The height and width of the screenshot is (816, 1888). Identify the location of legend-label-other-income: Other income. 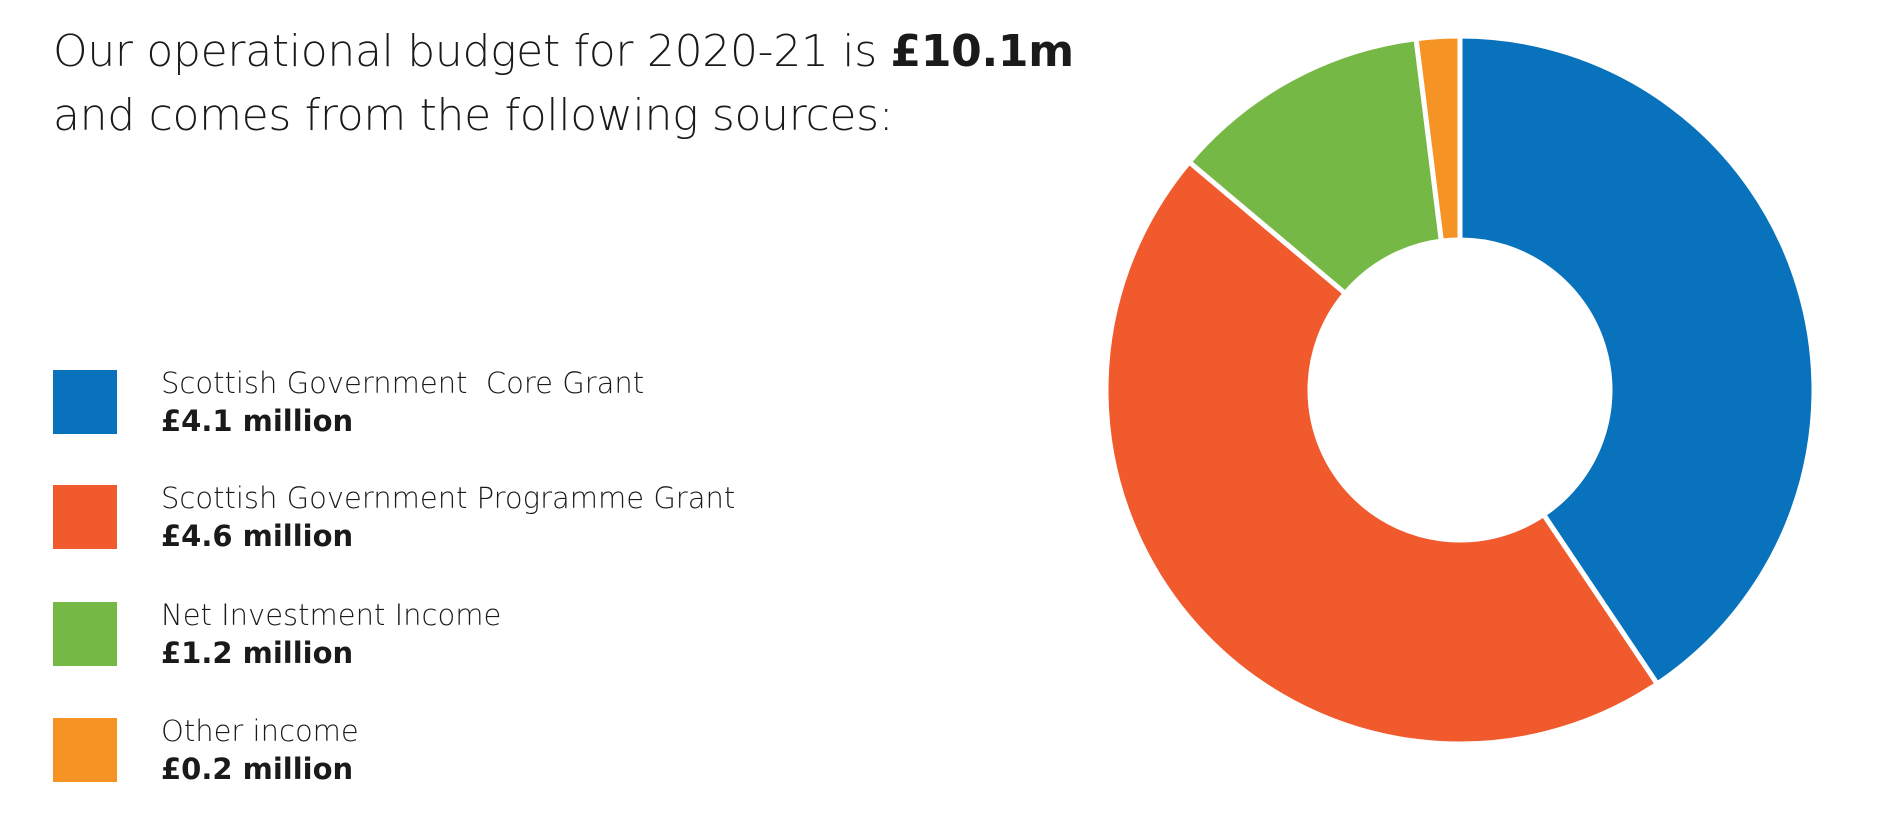
(260, 731).